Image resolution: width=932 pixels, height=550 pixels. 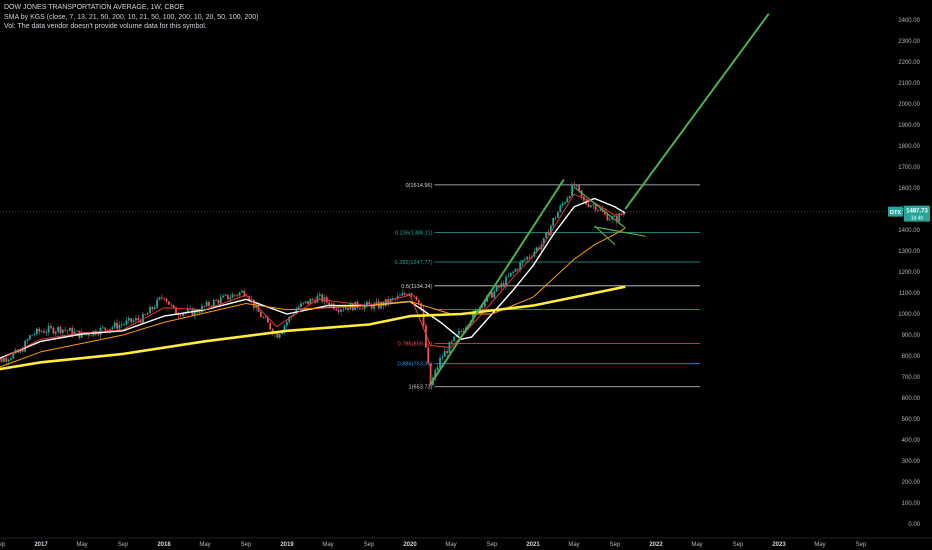 I want to click on price-axis-tick: 1600.00, so click(x=909, y=189).